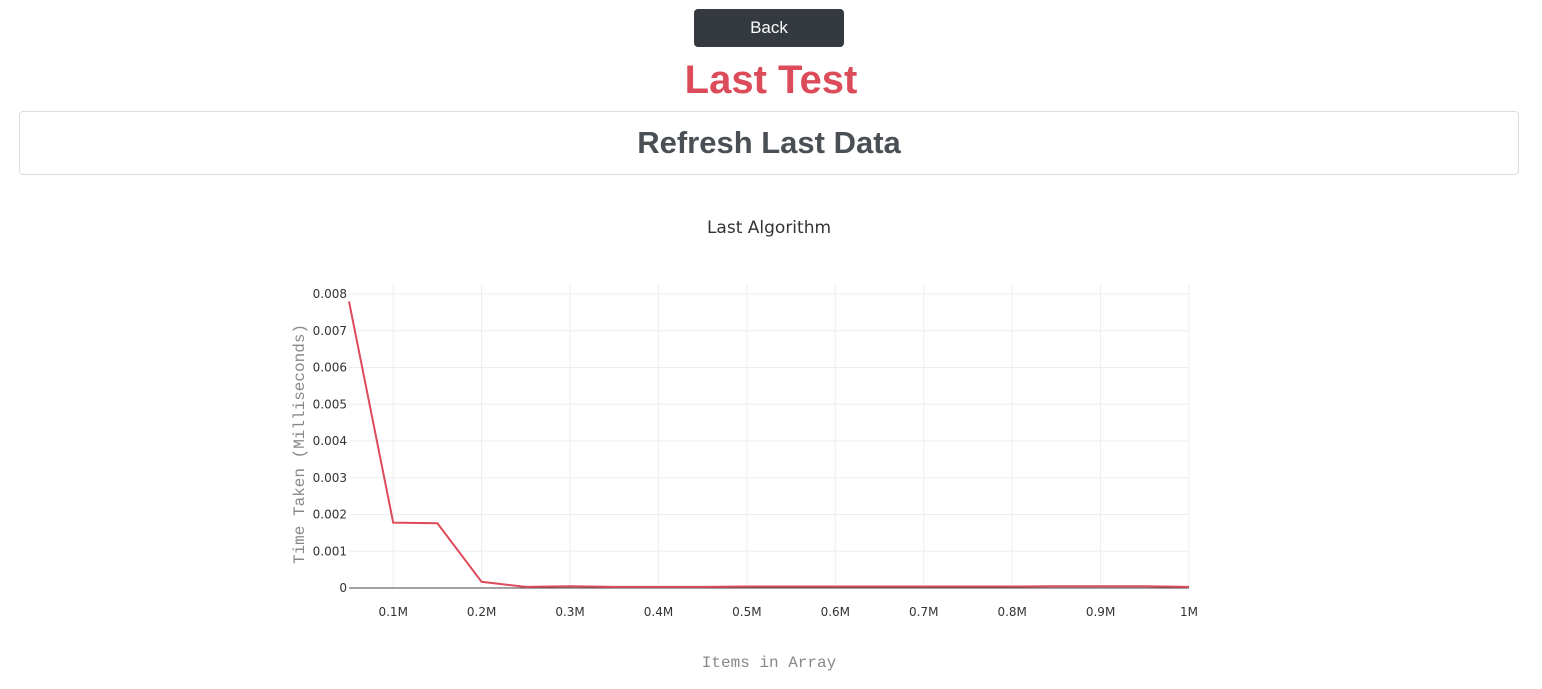  Describe the element at coordinates (392, 612) in the screenshot. I see `x-tick-label: 0.1M` at that location.